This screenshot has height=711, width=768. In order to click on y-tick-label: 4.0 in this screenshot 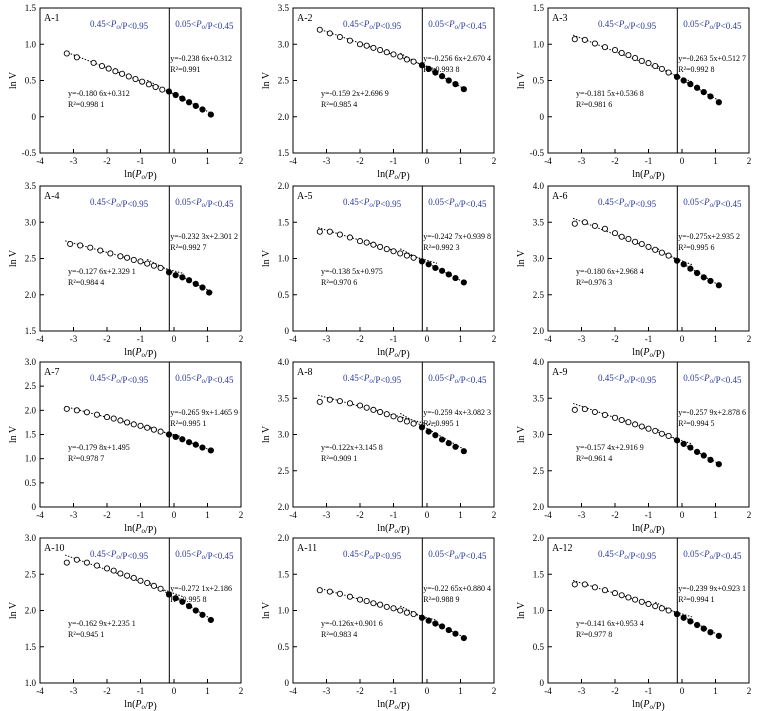, I will do `click(539, 186)`.